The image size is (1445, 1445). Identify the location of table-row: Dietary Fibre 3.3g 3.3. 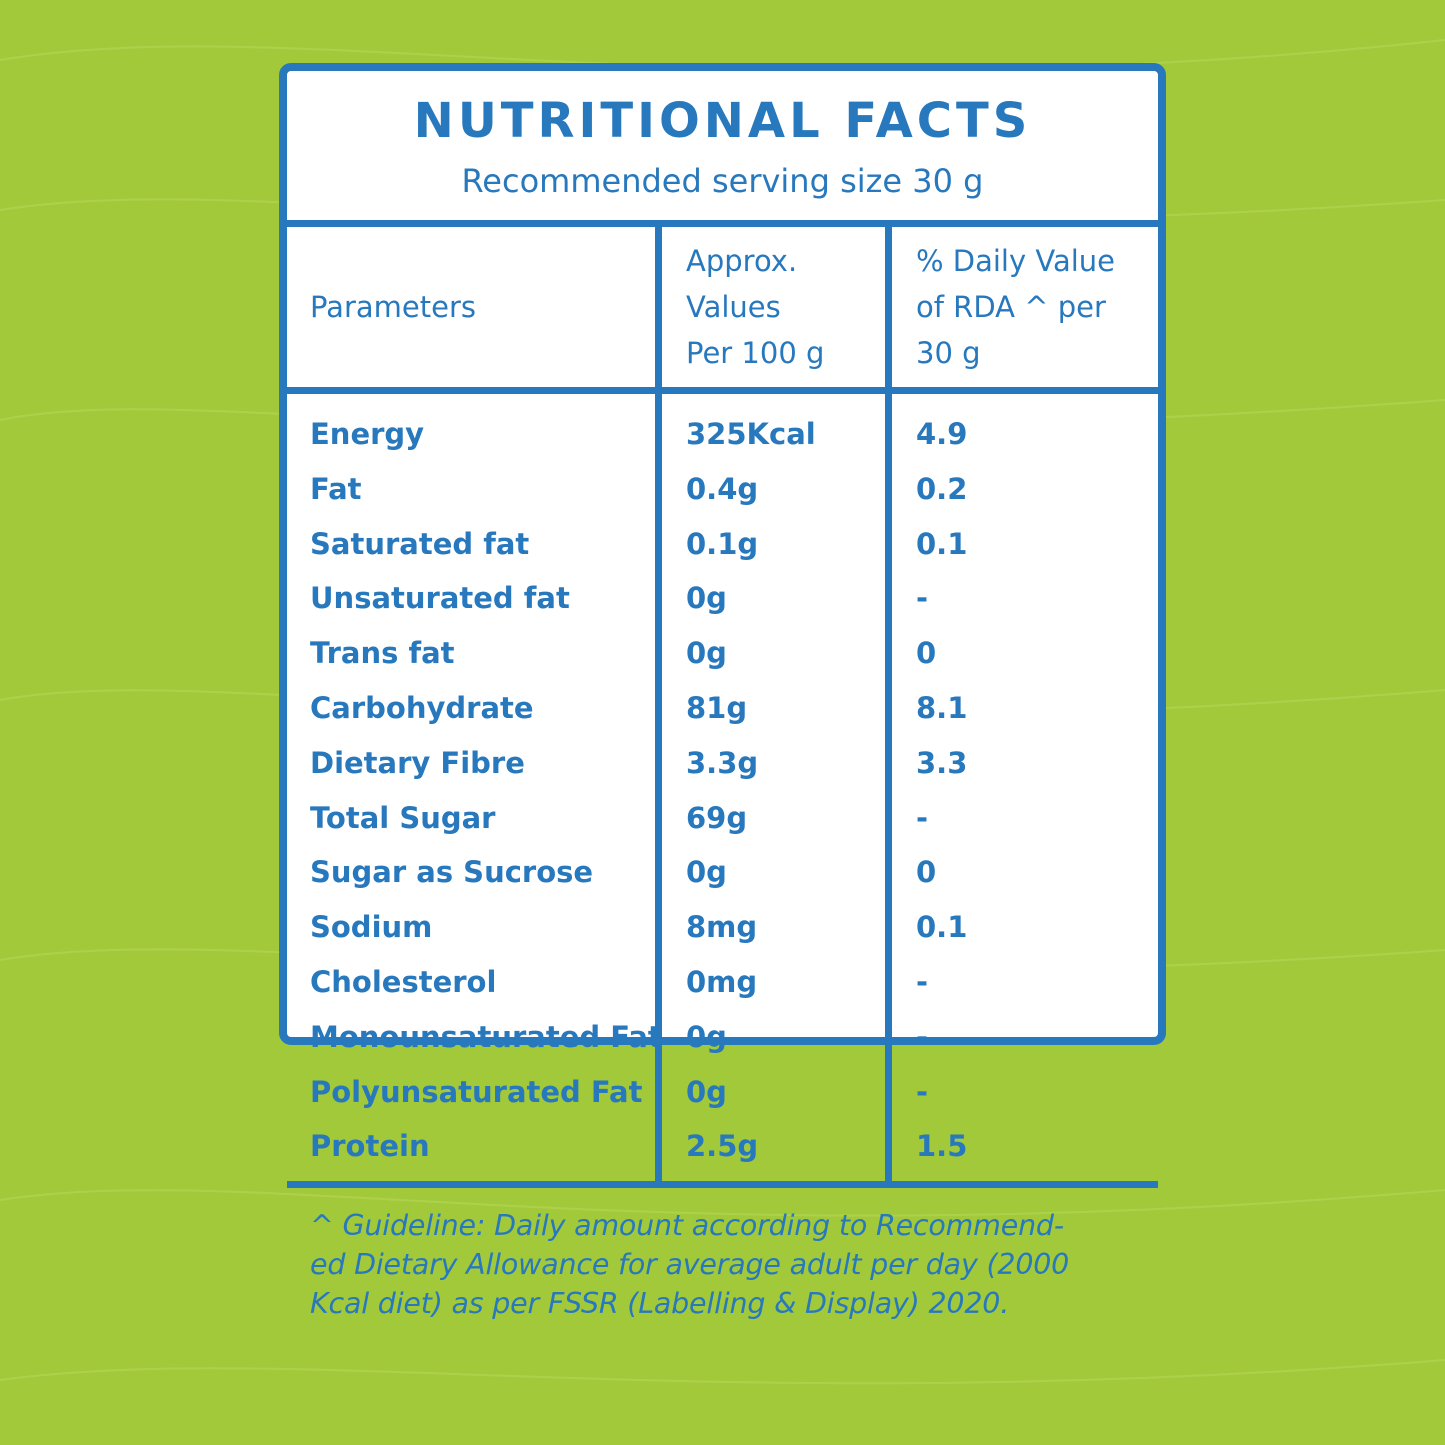
(722, 763).